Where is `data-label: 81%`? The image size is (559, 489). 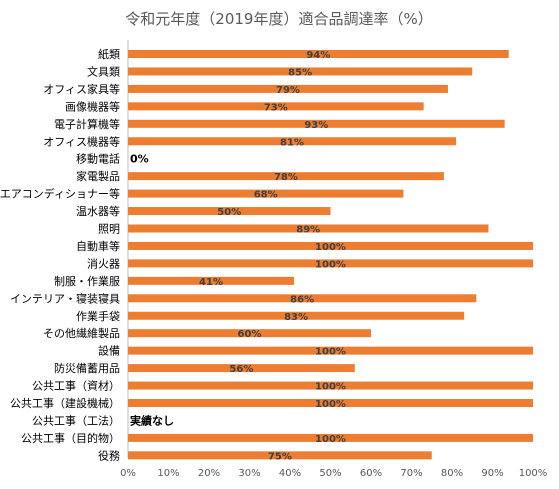
data-label: 81% is located at coordinates (292, 142).